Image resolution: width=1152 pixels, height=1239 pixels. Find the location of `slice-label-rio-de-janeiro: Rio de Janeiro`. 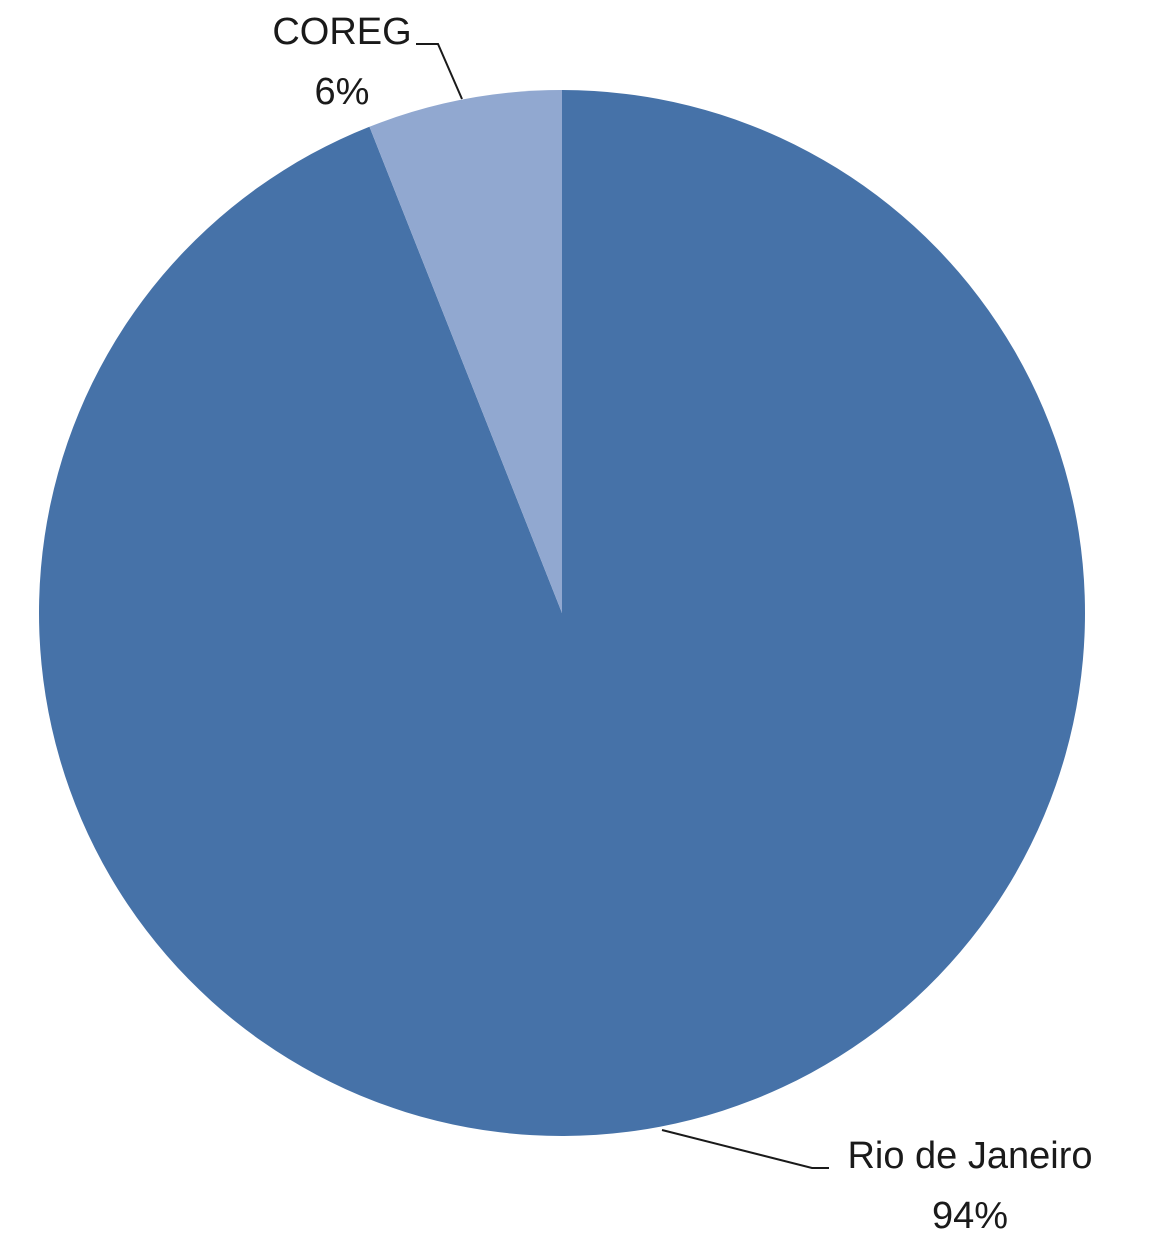

slice-label-rio-de-janeiro: Rio de Janeiro is located at coordinates (969, 1156).